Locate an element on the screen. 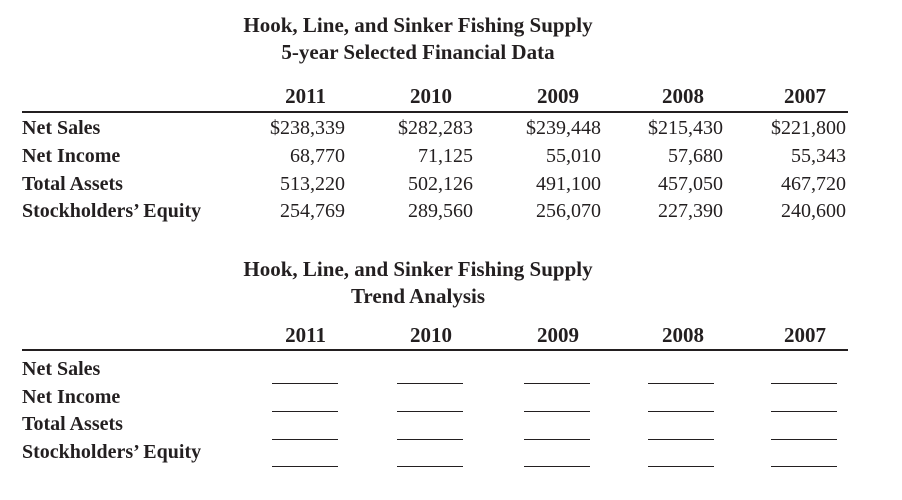  table-cell: 513,220 is located at coordinates (312, 184).